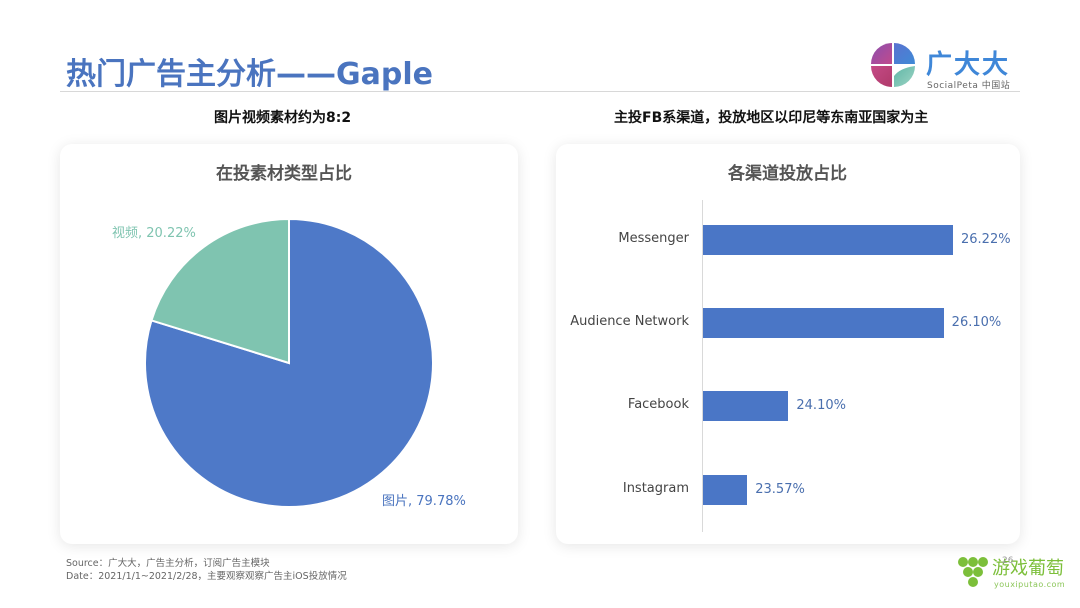 This screenshot has width=1080, height=608. Describe the element at coordinates (969, 86) in the screenshot. I see `brand-subtitle: SocialPeta 中国站` at that location.